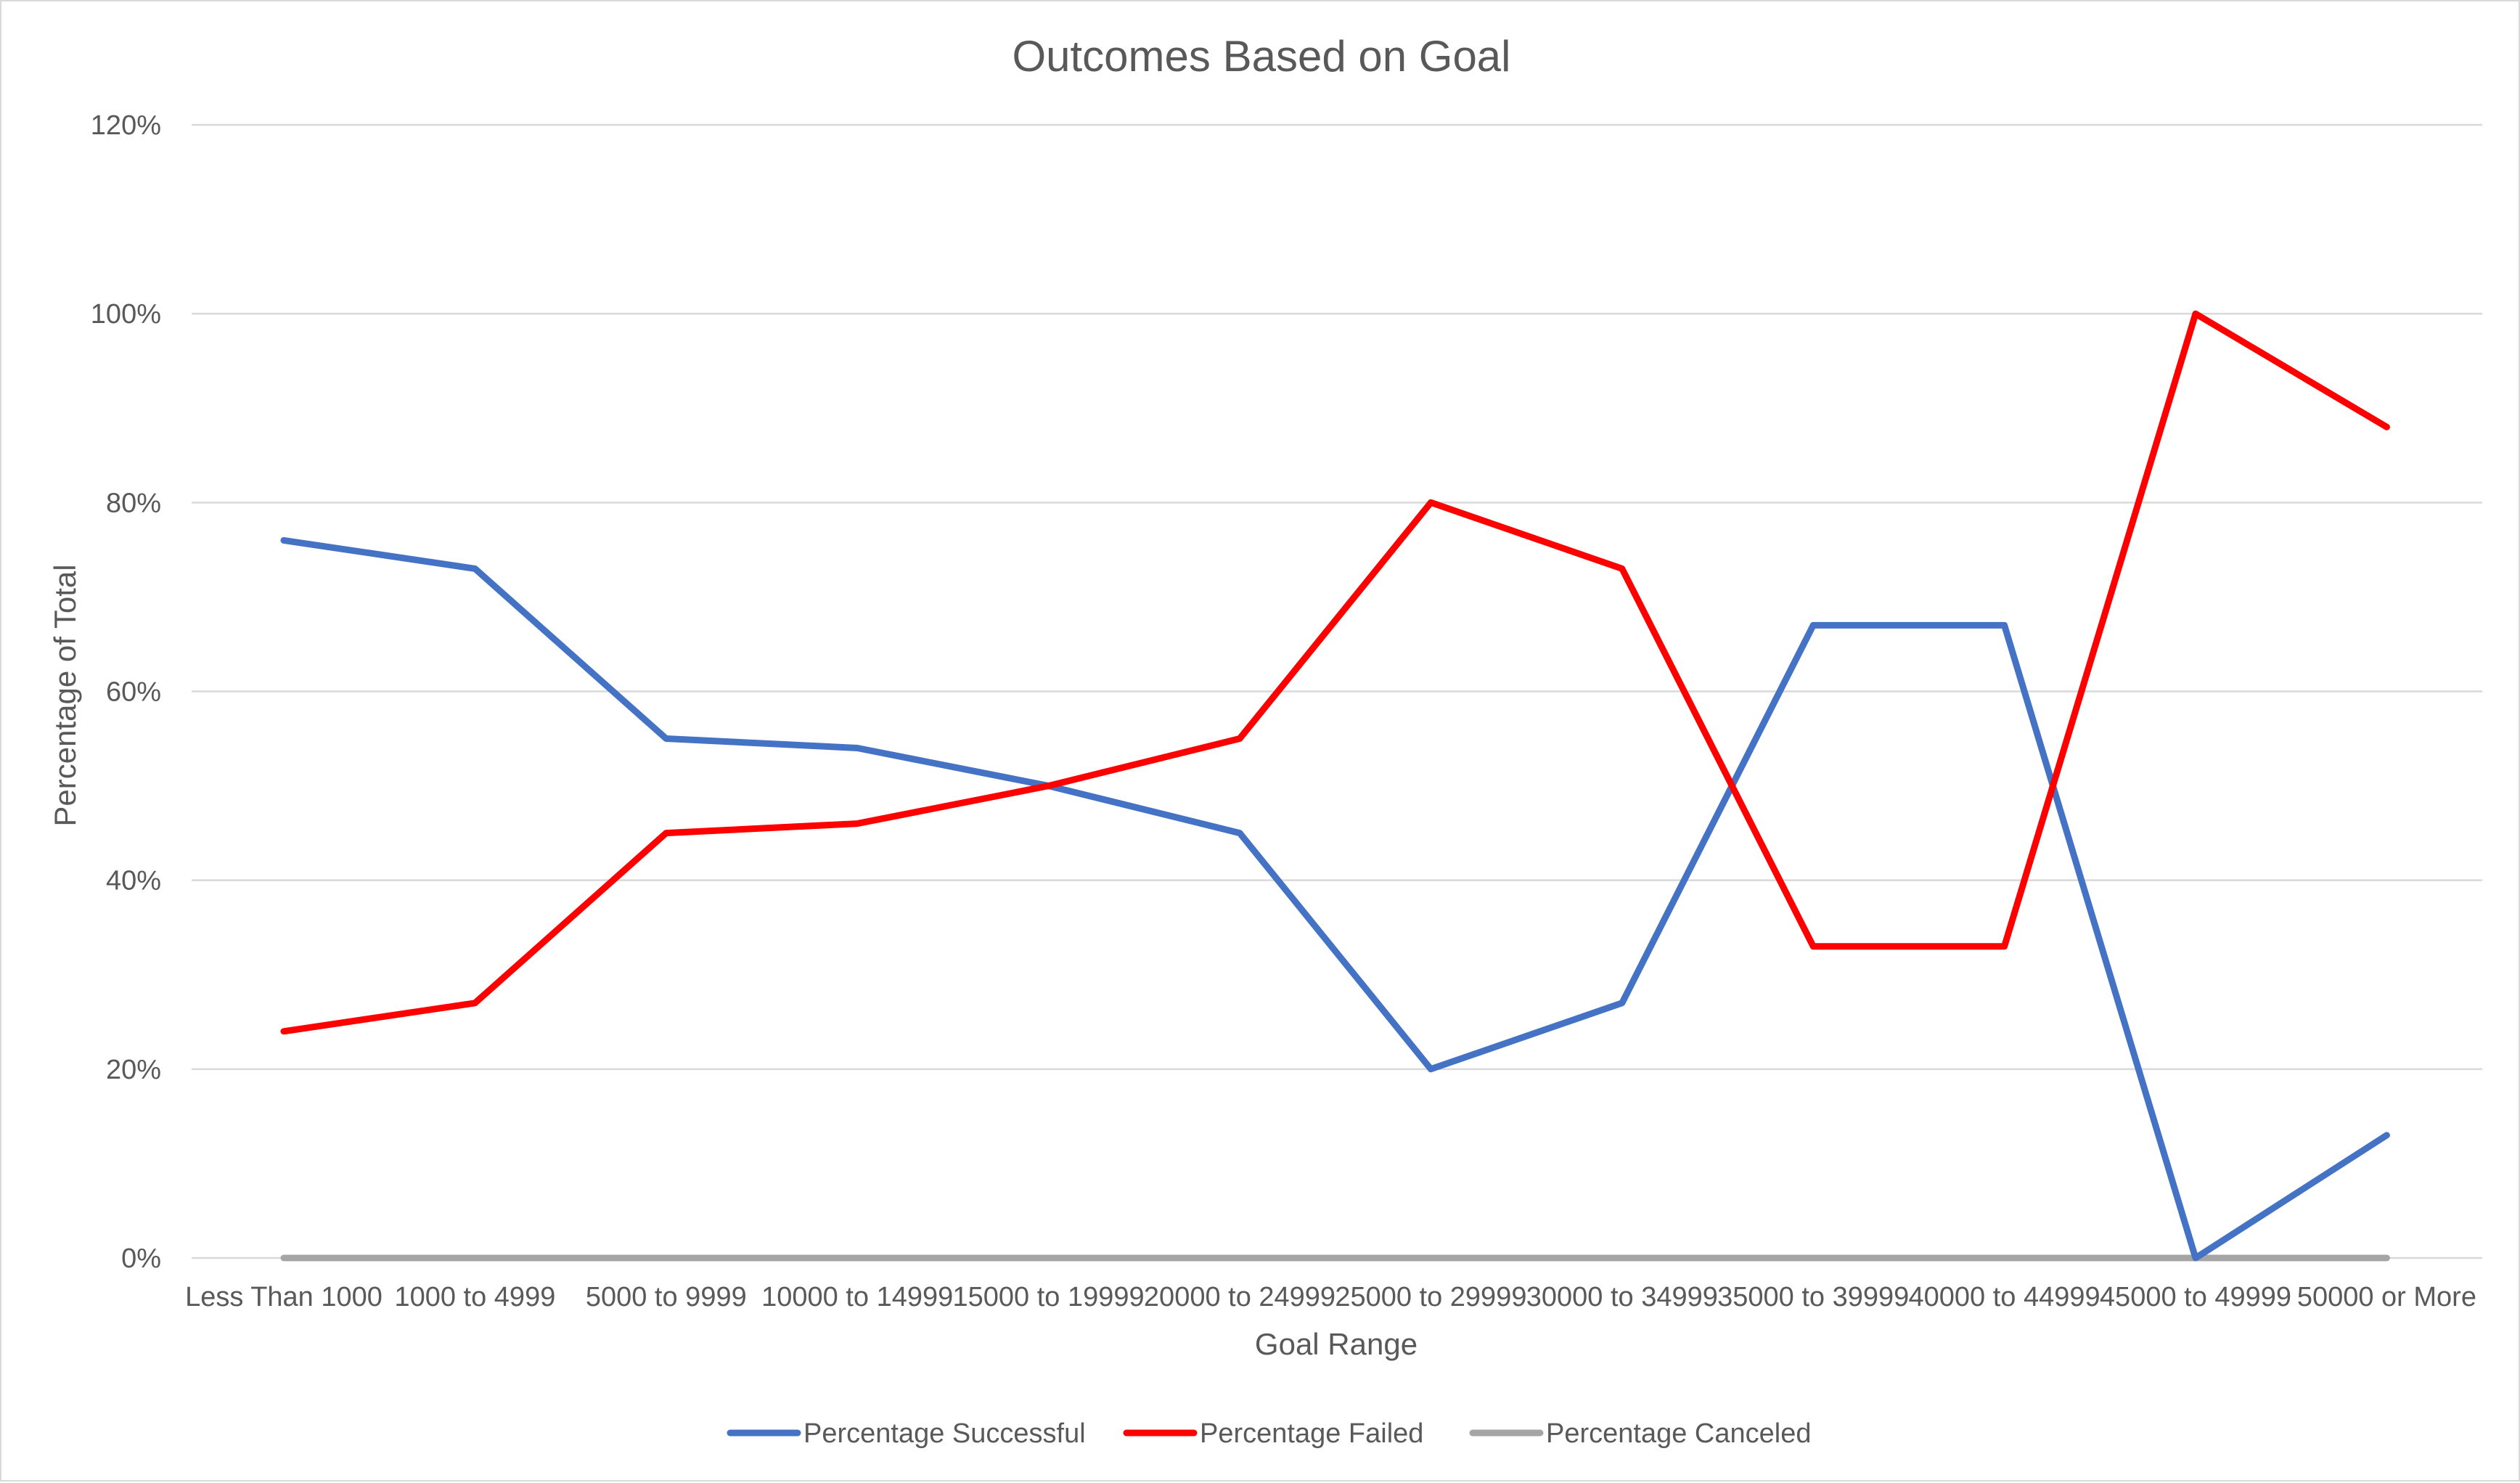 The height and width of the screenshot is (1483, 2520). Describe the element at coordinates (2004, 1297) in the screenshot. I see `x-tick-label: 40000 to 44999` at that location.